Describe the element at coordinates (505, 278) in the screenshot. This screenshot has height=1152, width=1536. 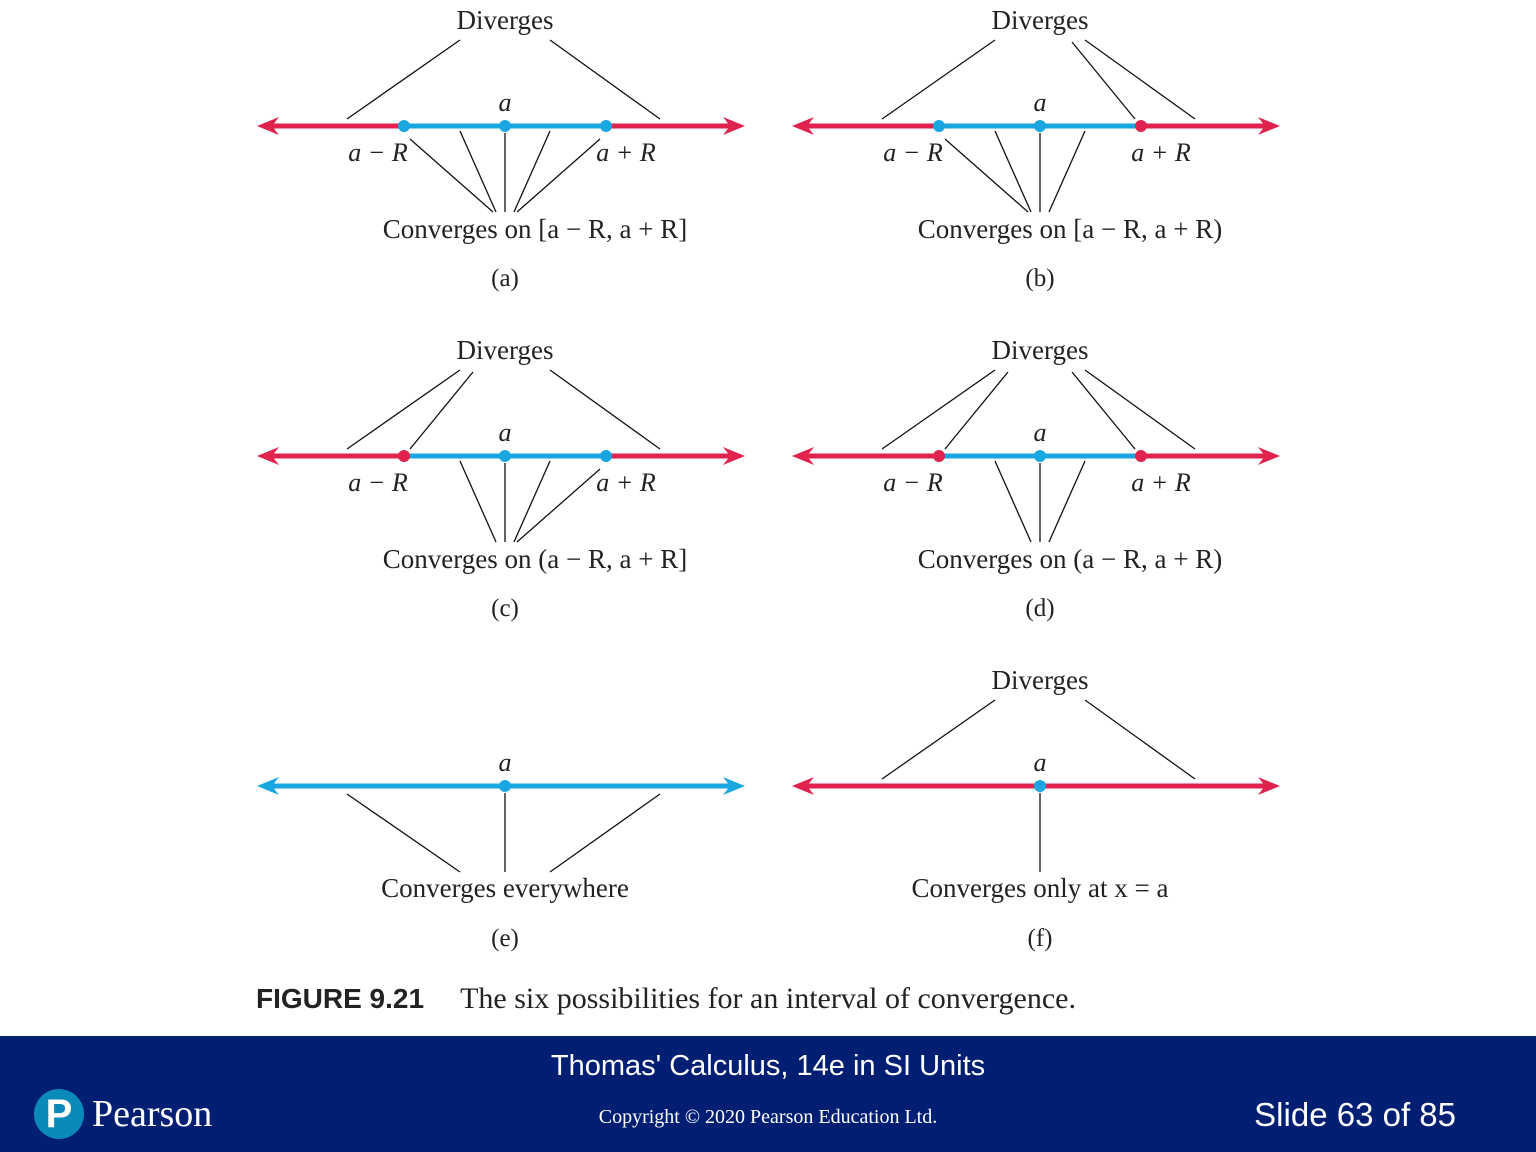
I see `panel-caption: (a)` at that location.